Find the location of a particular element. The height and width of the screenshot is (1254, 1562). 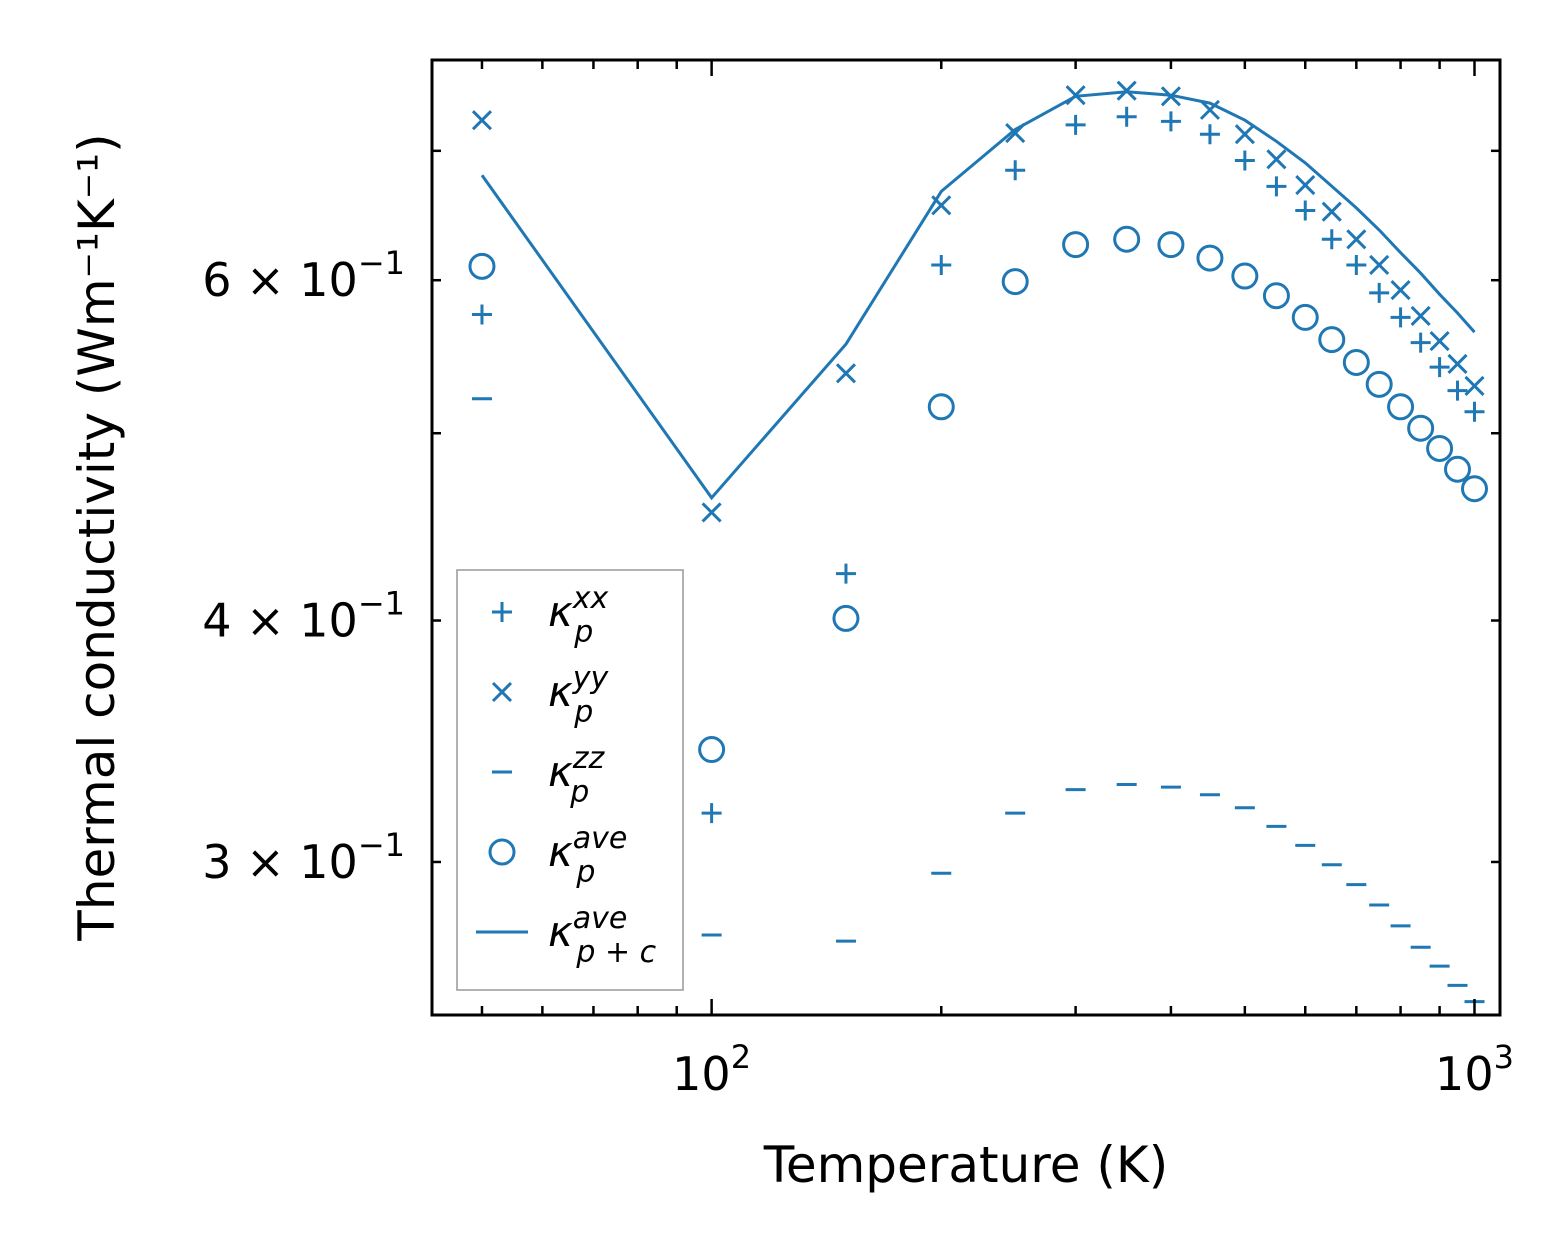

legend-marker-kxx is located at coordinates (502, 612).